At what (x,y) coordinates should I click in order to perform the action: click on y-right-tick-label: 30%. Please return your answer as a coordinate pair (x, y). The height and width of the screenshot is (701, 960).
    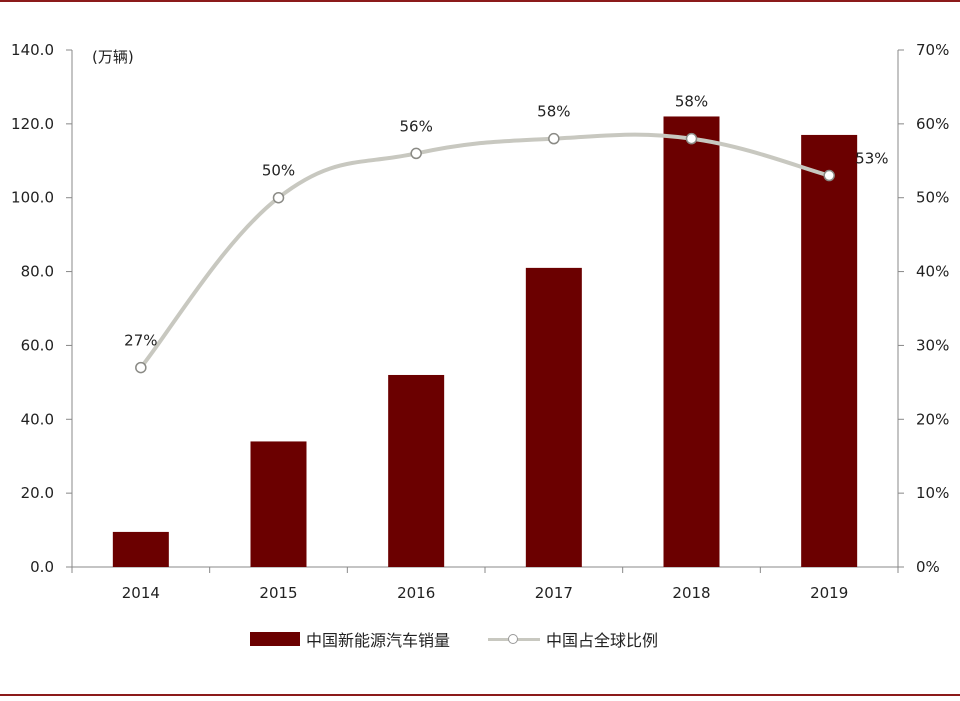
    Looking at the image, I should click on (932, 345).